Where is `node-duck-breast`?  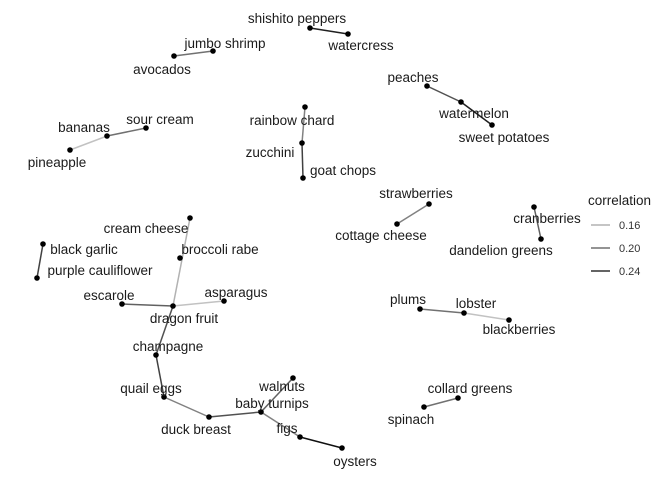
node-duck-breast is located at coordinates (209, 417).